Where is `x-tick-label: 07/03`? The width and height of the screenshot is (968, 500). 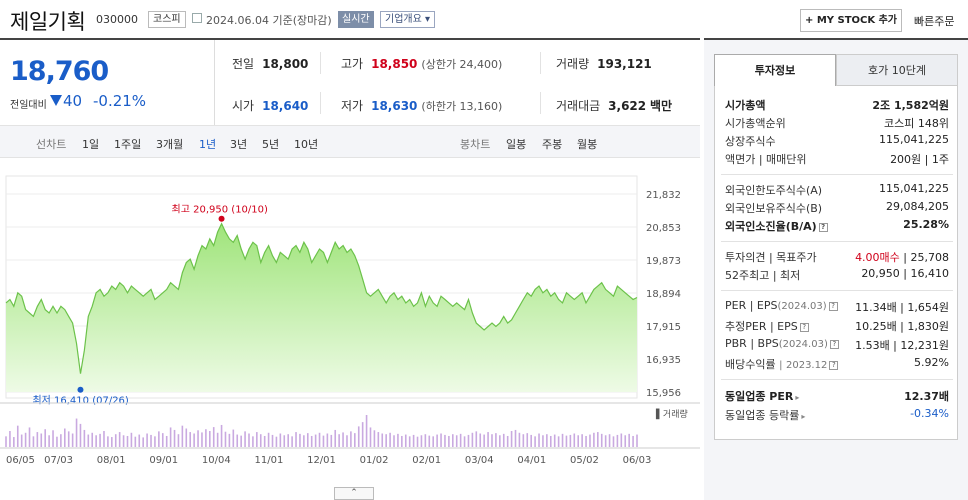
x-tick-label: 07/03 is located at coordinates (58, 460).